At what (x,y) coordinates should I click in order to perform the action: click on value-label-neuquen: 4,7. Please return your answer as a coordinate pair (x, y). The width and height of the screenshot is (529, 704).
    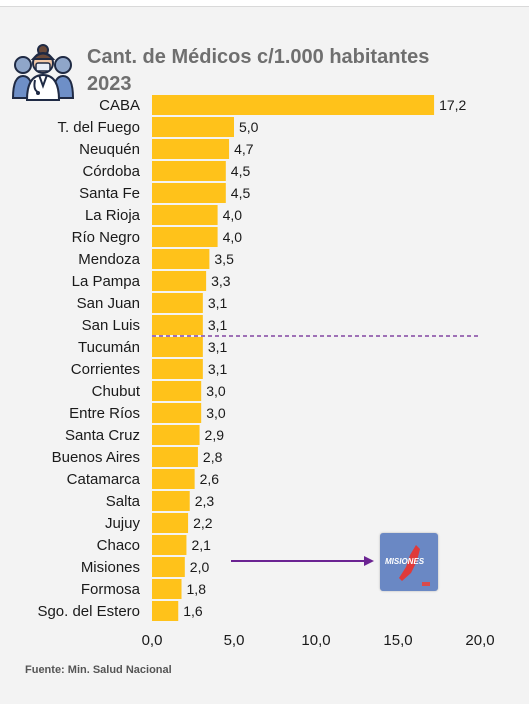
    Looking at the image, I should click on (244, 149).